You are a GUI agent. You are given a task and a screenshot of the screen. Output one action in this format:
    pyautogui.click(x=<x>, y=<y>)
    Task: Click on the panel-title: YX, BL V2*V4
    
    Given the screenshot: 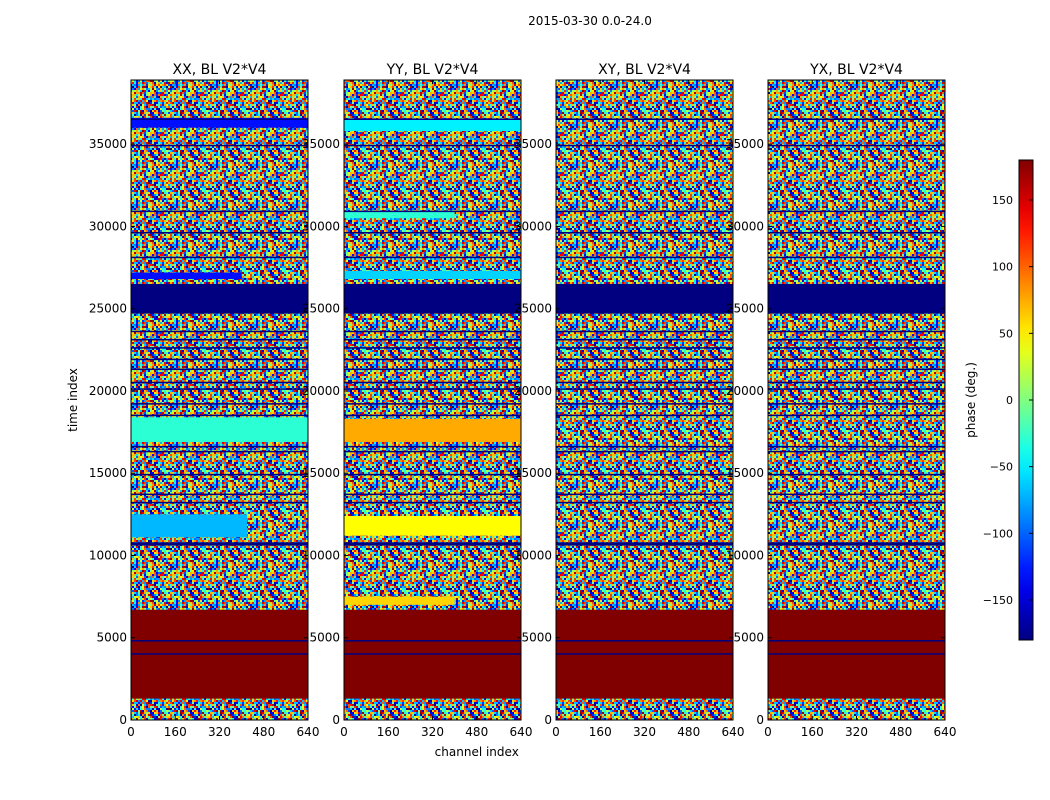 What is the action you would take?
    pyautogui.click(x=856, y=70)
    